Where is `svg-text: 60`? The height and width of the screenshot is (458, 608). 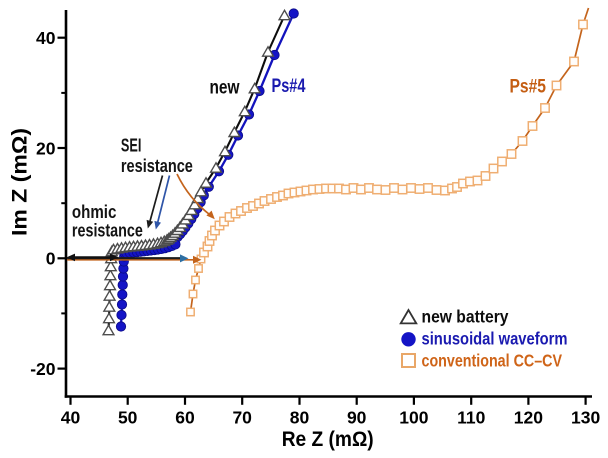 svg-text: 60 is located at coordinates (185, 417).